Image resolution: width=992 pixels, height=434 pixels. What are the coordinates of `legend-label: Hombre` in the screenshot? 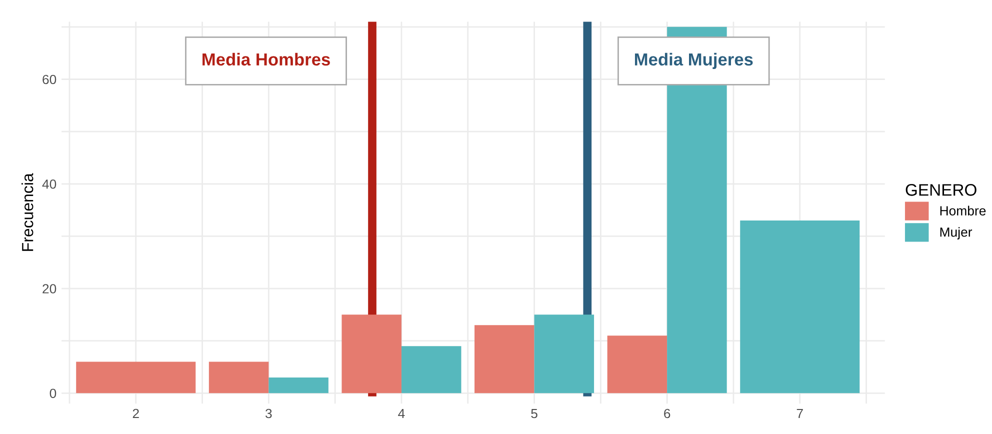 It's located at (963, 211).